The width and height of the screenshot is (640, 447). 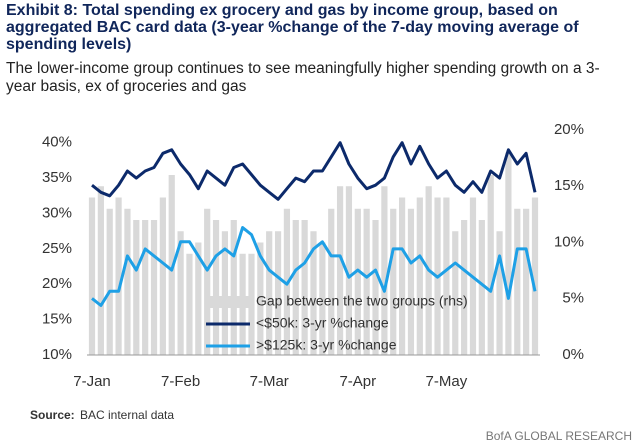 I want to click on source-label: Source:, so click(x=52, y=415).